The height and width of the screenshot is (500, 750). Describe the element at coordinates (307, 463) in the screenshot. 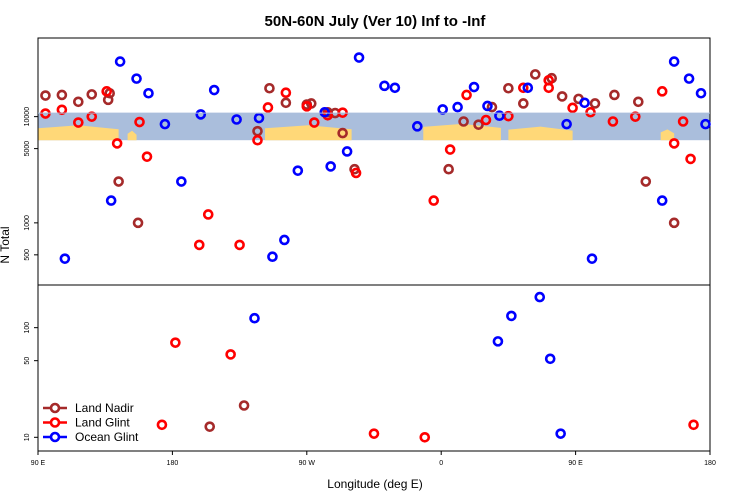

I see `x-tick-label-270: 90 W` at that location.